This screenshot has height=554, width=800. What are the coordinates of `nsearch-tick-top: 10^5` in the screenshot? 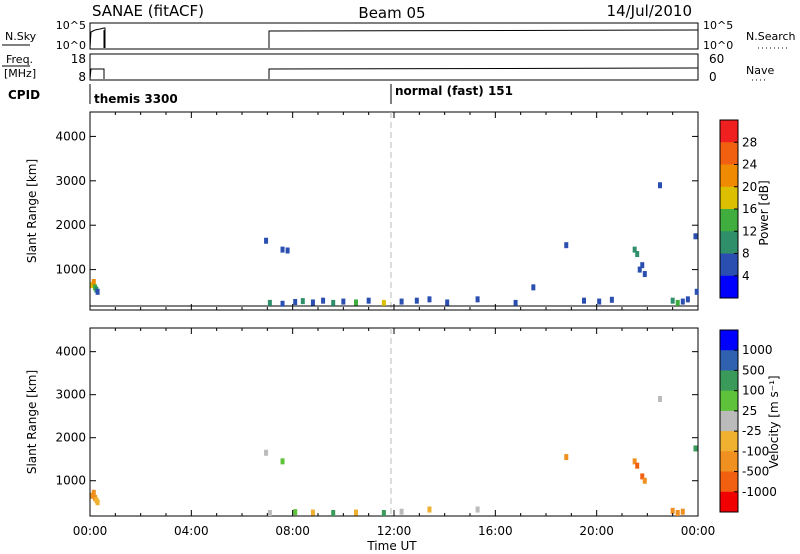 It's located at (718, 25).